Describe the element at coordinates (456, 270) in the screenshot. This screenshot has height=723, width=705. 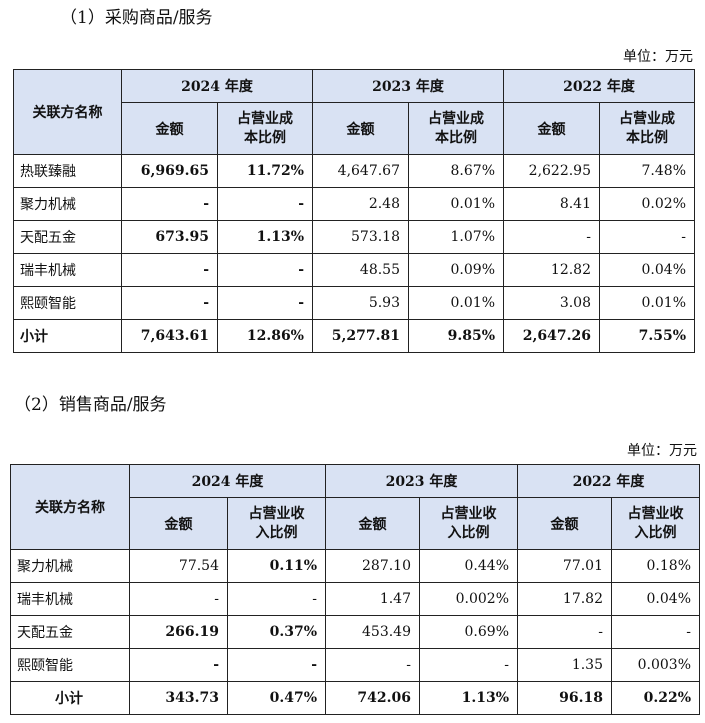
I see `ratio-cell: 0.09%` at that location.